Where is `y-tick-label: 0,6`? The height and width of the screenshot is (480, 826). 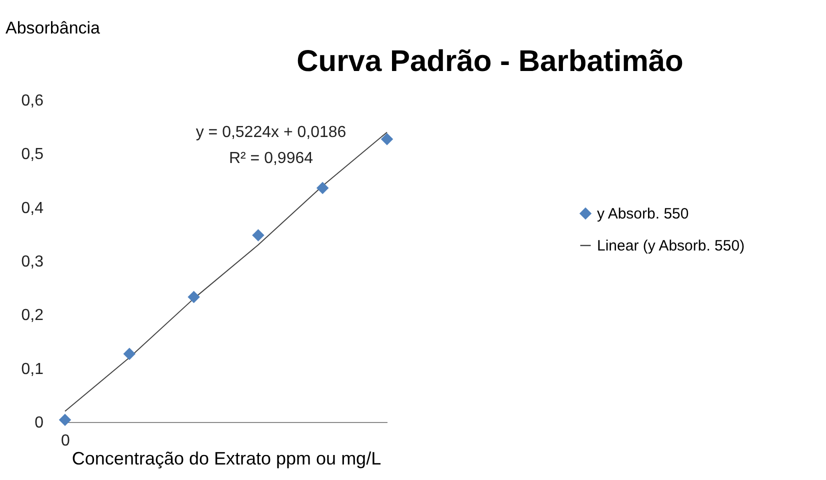
y-tick-label: 0,6 is located at coordinates (32, 101).